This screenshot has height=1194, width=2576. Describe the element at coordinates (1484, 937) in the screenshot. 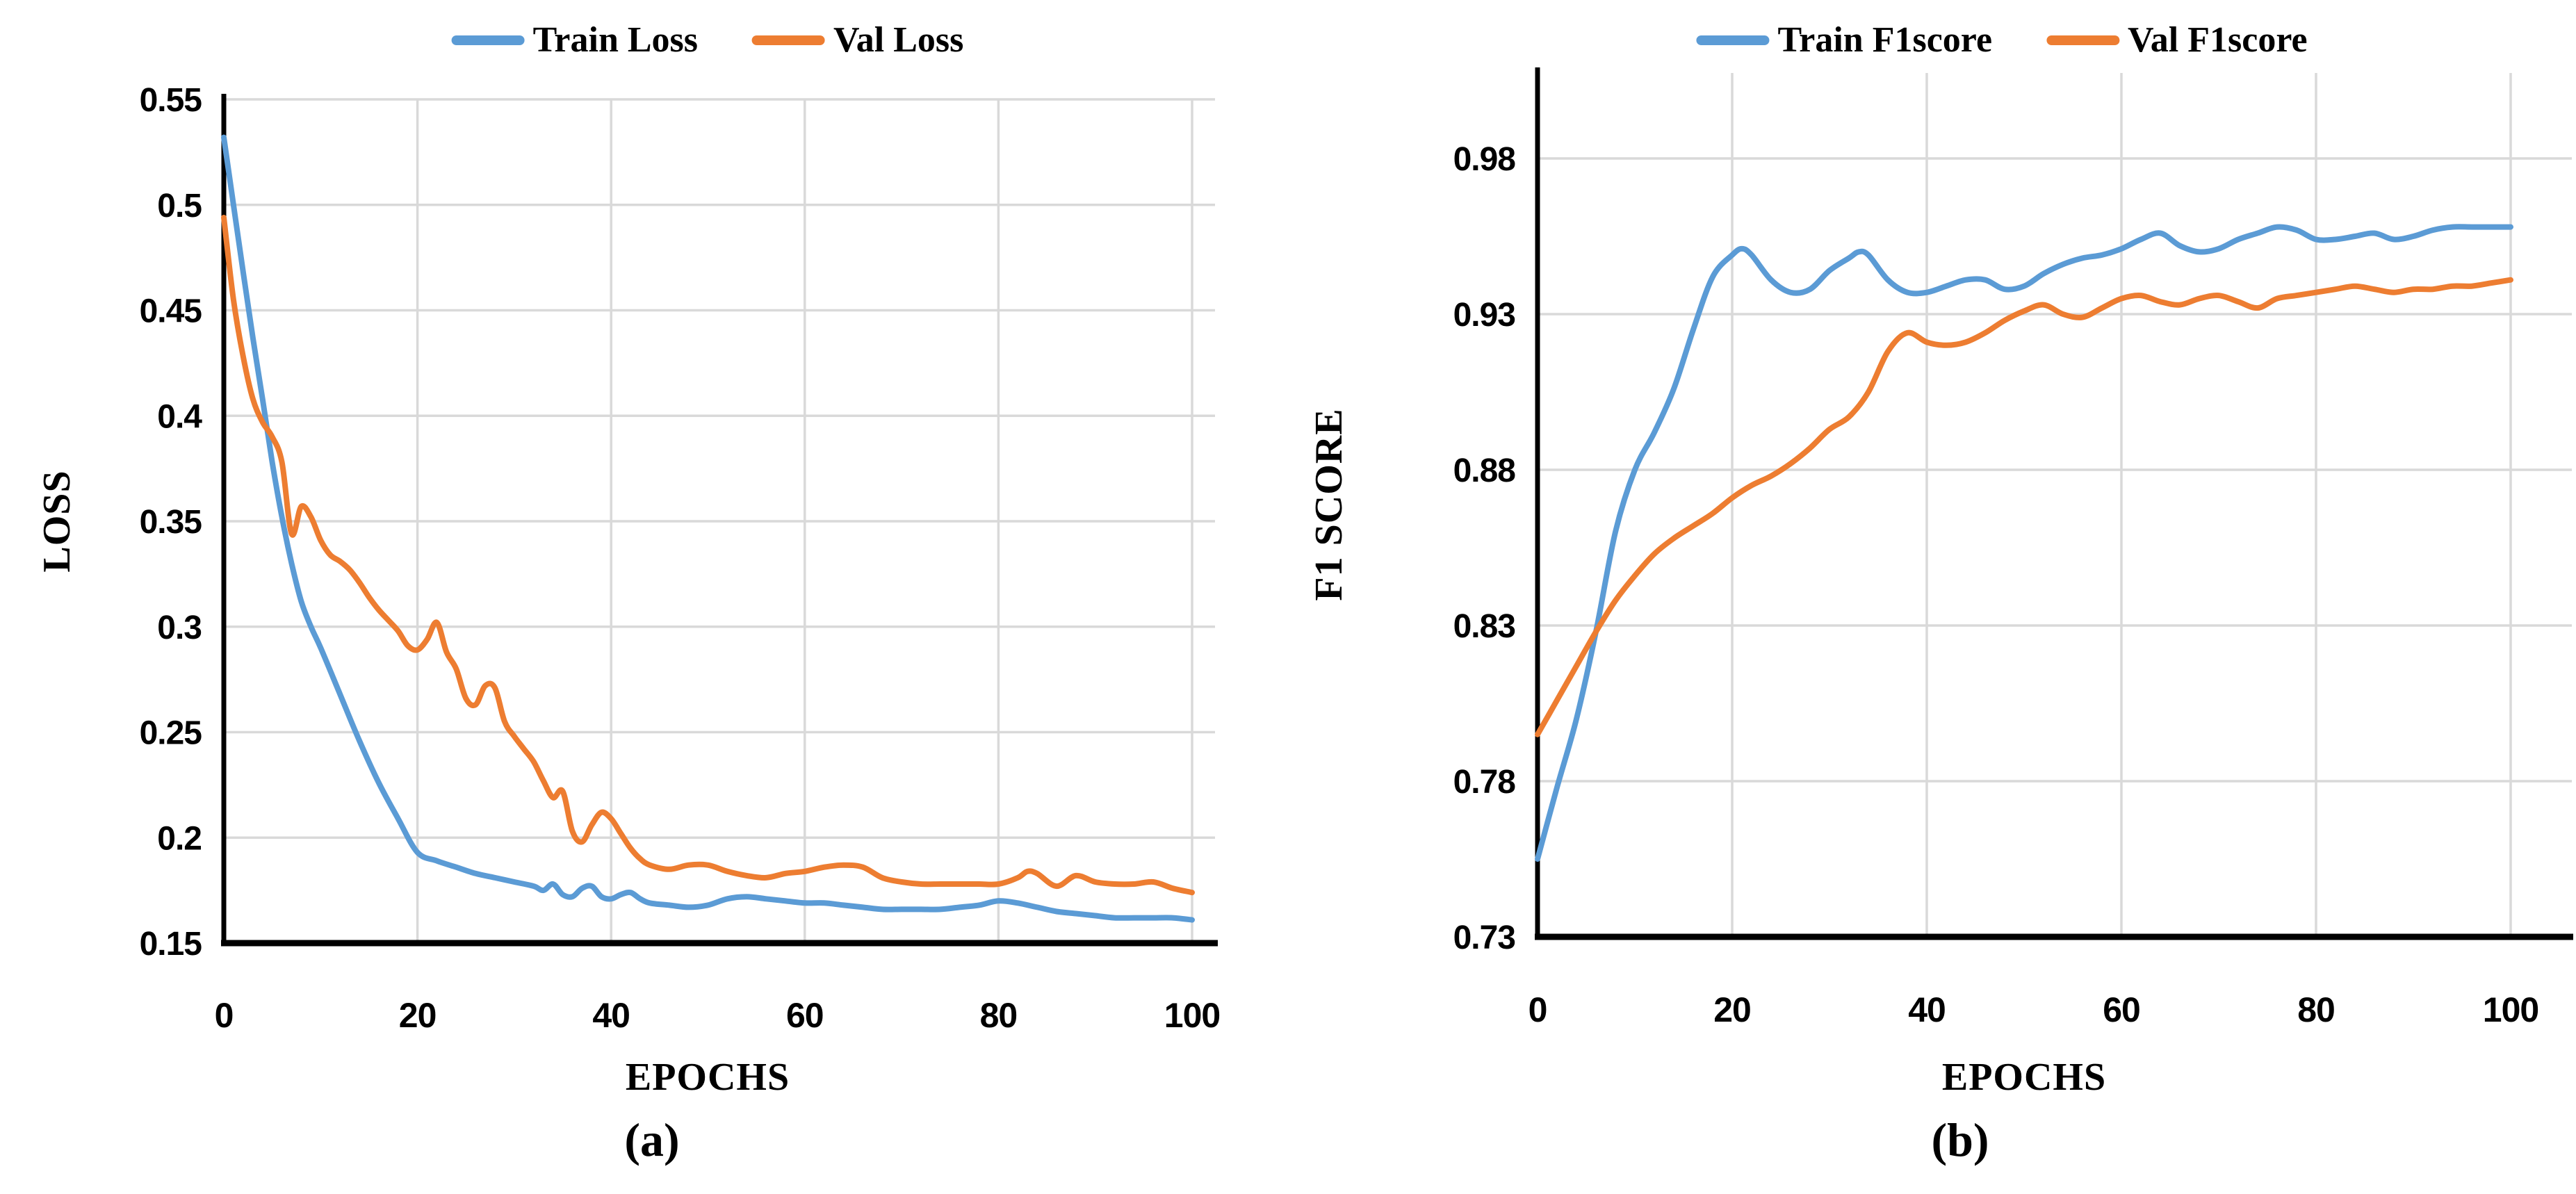

I see `y-tick-label: 0.73` at that location.